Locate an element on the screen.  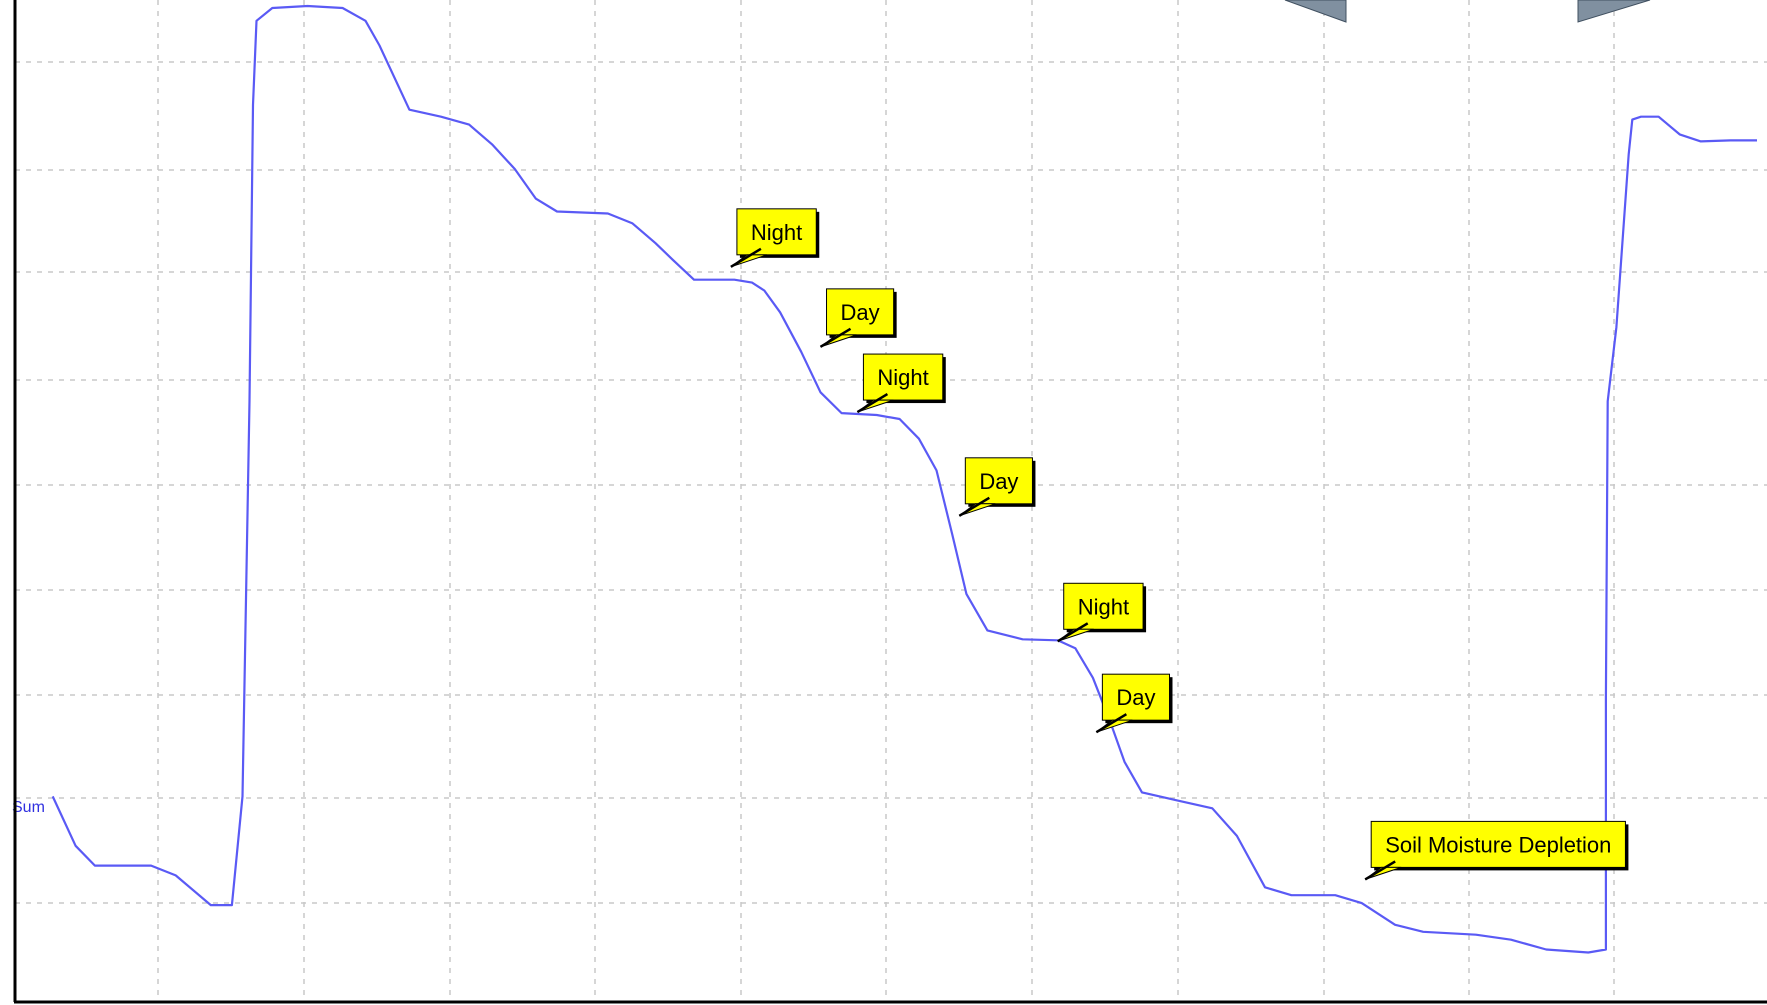
annotation-callout: Soil Moisture Depletion is located at coordinates (1496, 850).